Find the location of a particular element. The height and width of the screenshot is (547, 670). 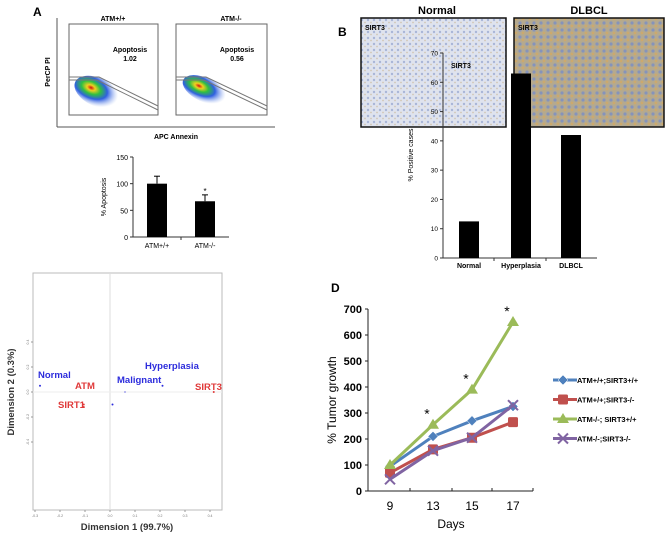

y-tick-label: 150 is located at coordinates (122, 158).